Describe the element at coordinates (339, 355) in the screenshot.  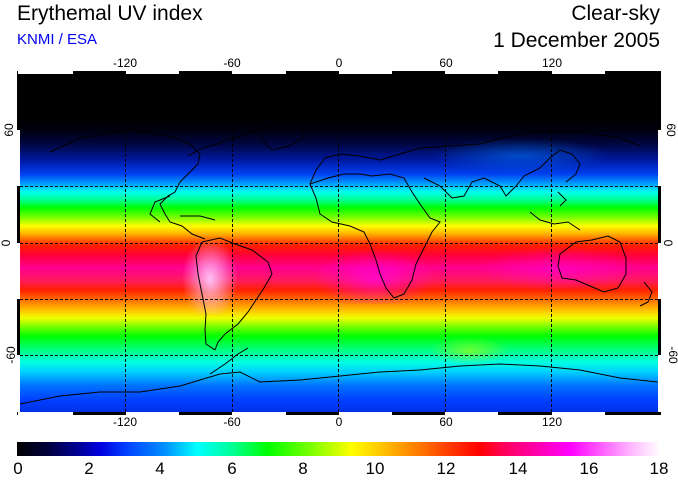
I see `gridline-lat-m60` at that location.